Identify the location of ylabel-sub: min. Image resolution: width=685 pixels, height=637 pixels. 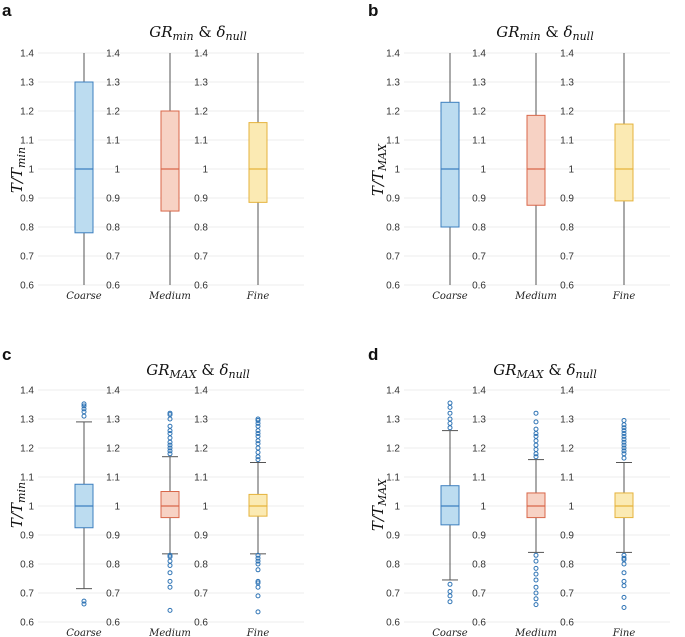
(21, 492).